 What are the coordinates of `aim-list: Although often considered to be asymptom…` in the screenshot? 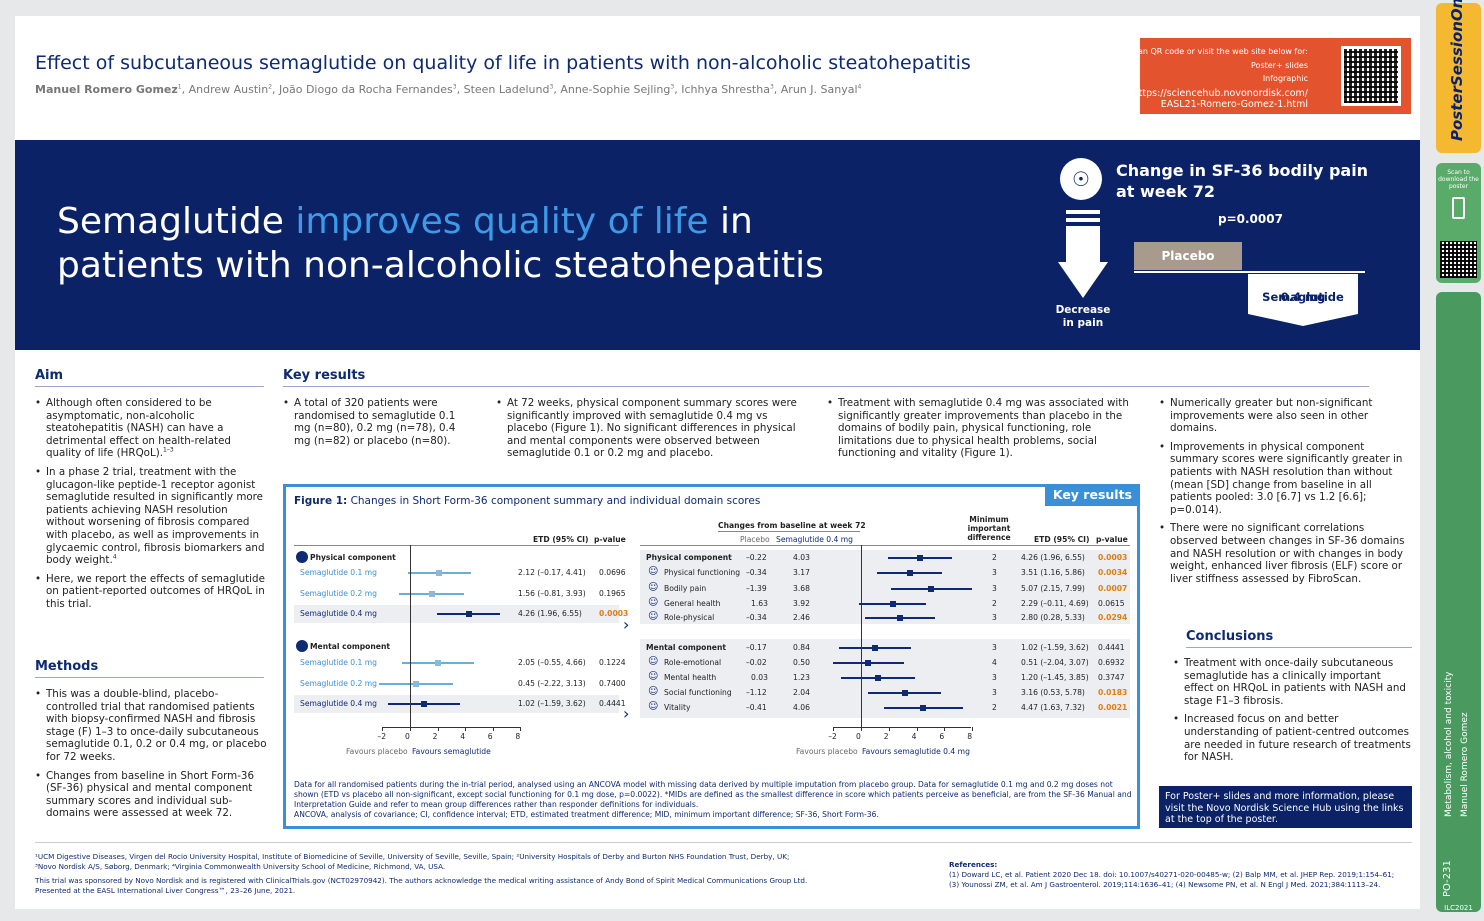 It's located at (151, 507).